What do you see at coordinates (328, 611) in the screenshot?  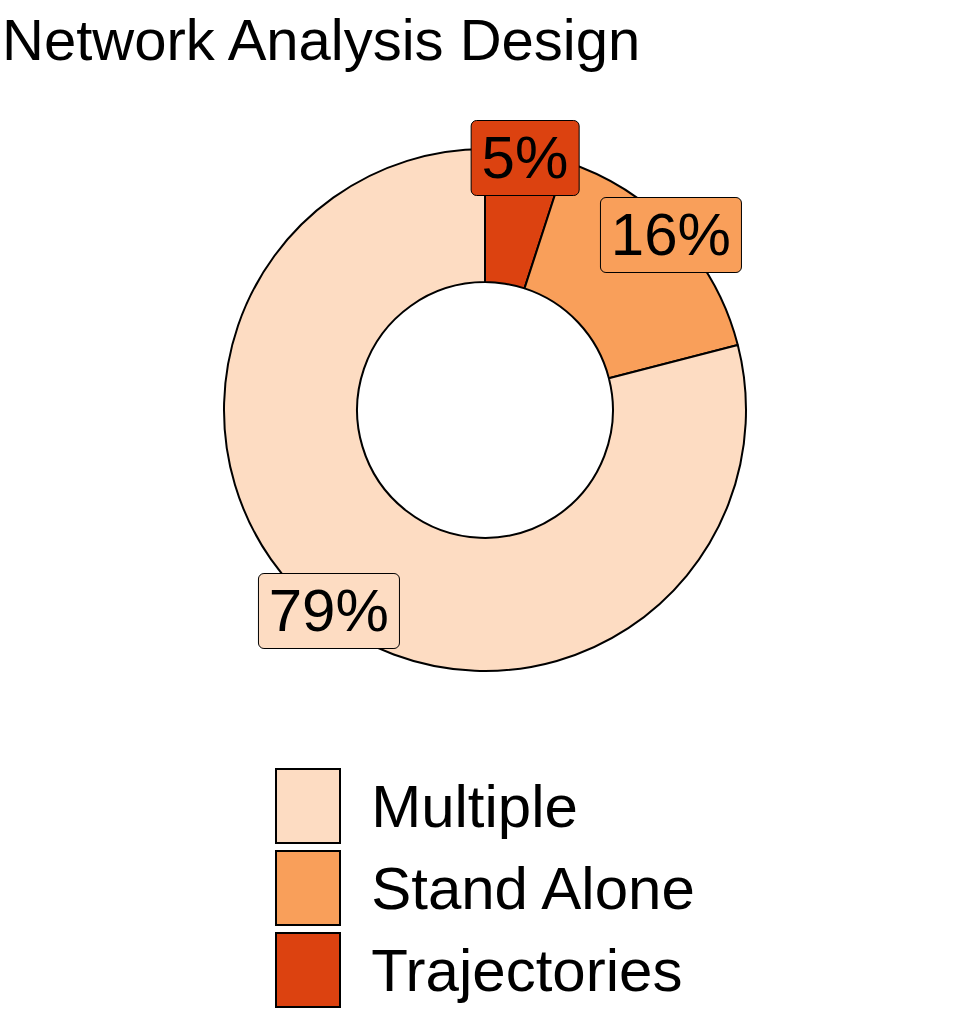 I see `data-label: 79%` at bounding box center [328, 611].